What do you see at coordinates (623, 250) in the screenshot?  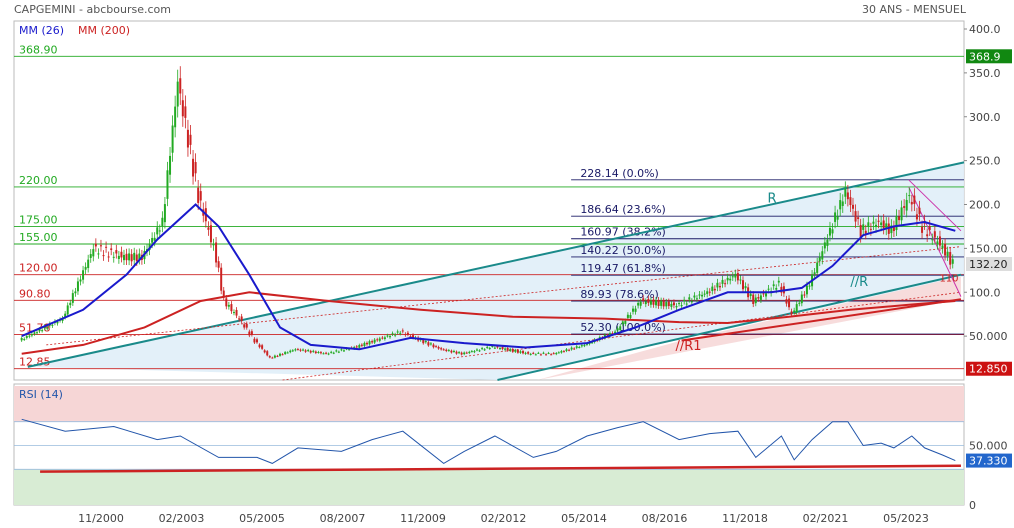 I see `fib-label: 140.22 (50.0%)` at bounding box center [623, 250].